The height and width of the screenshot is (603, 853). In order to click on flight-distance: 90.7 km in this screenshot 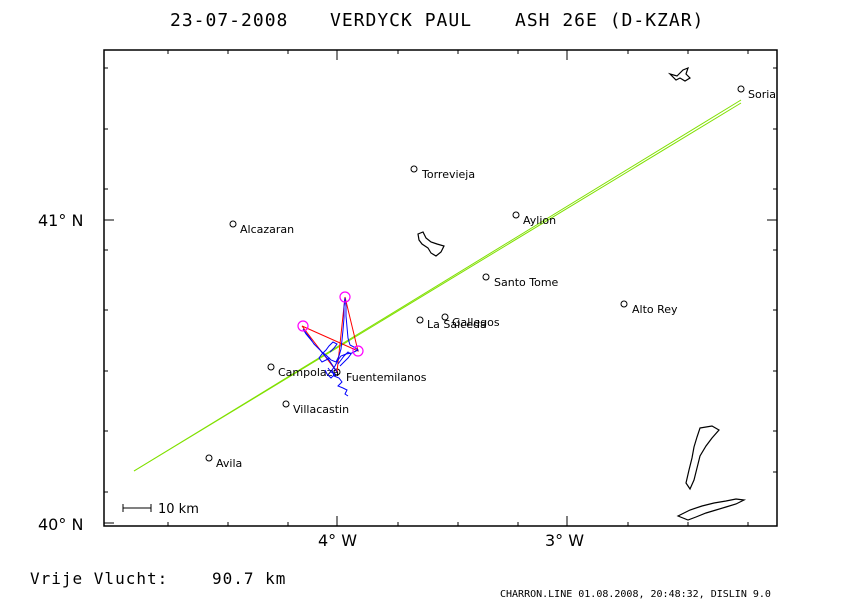, I will do `click(249, 578)`.